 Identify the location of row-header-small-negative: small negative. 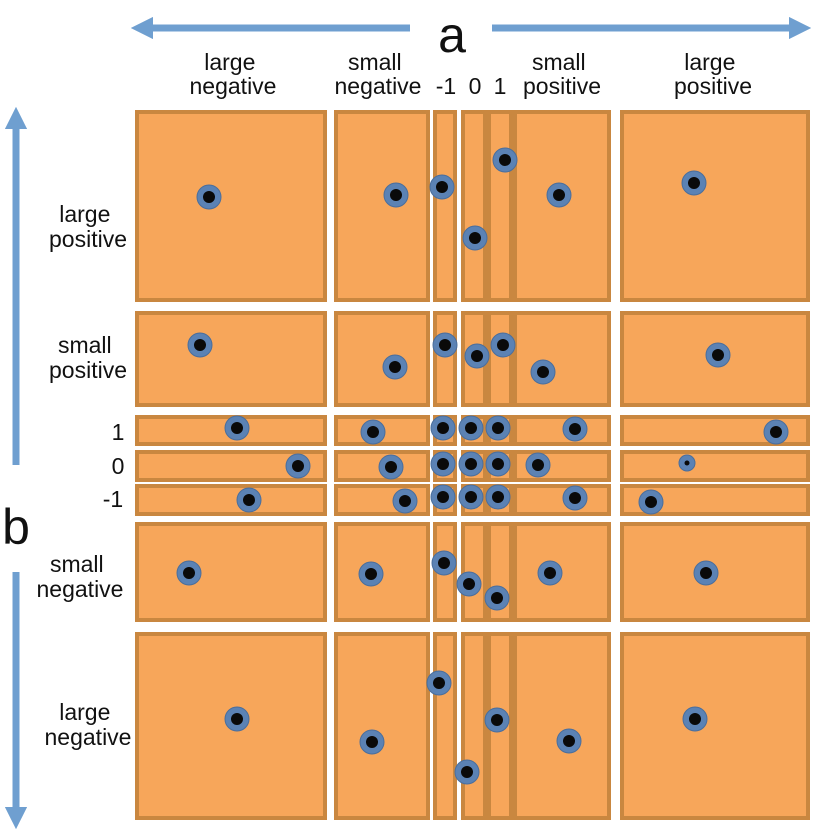
(80, 576).